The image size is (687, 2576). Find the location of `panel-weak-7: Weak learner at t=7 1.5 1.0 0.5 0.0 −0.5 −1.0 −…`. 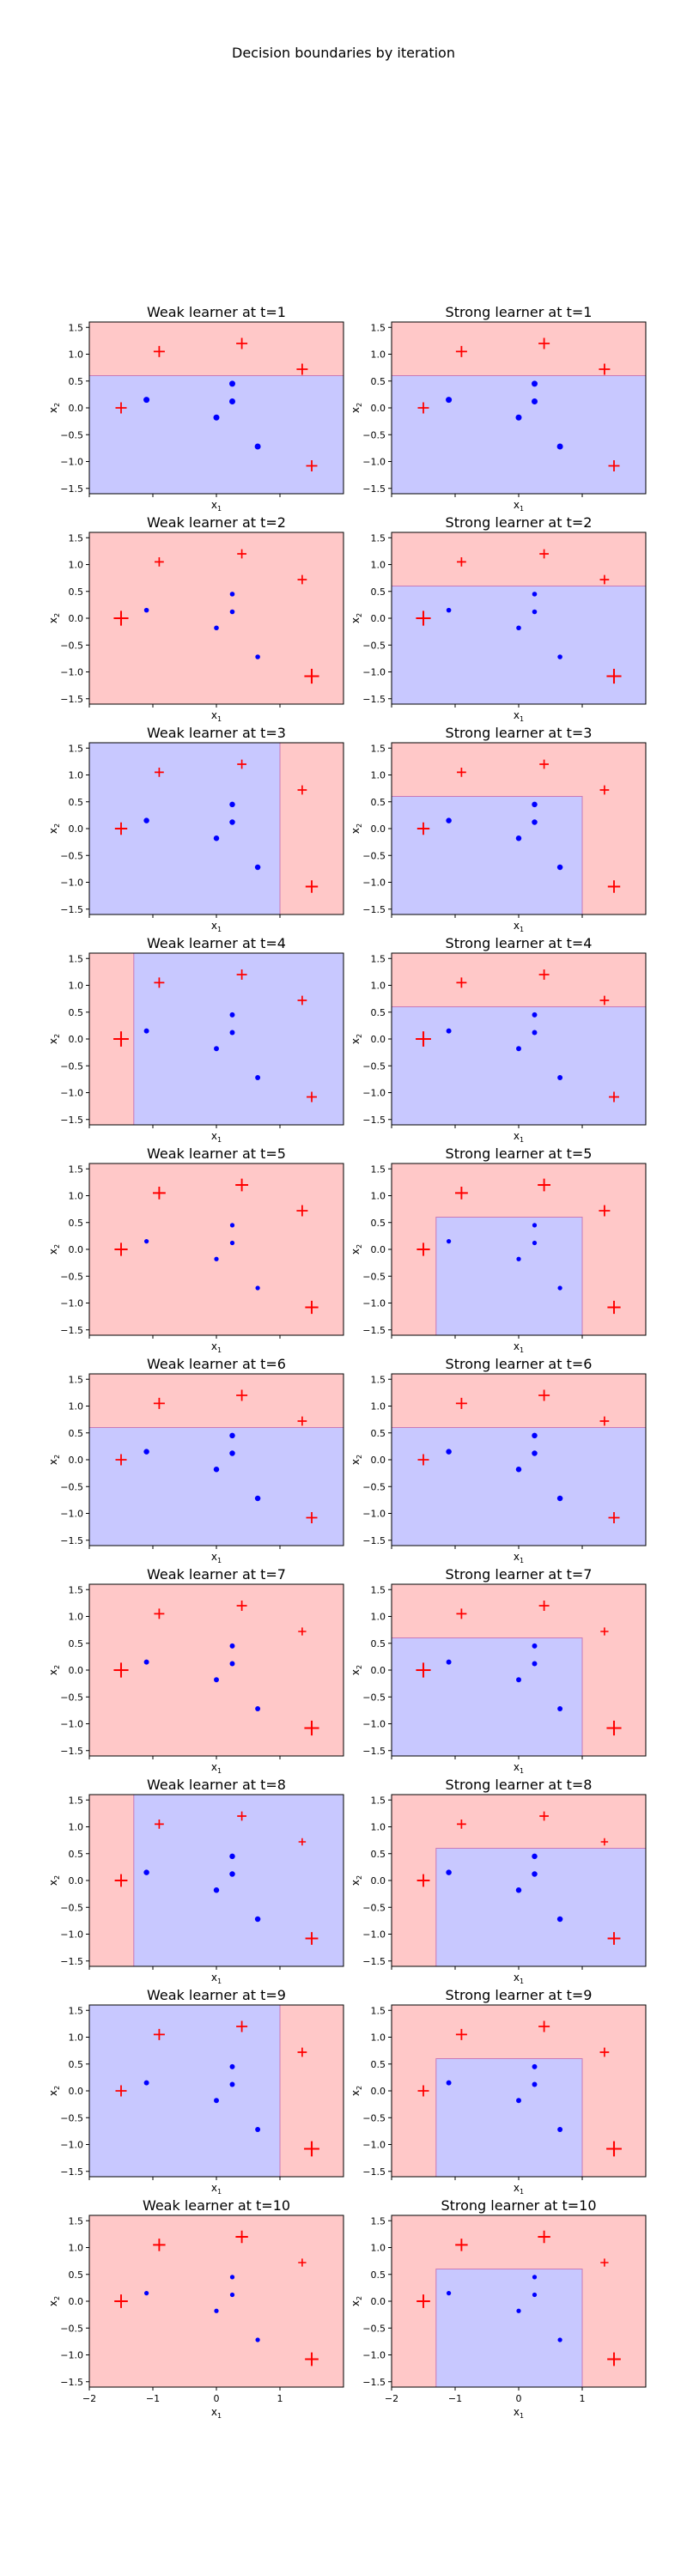

panel-weak-7: Weak learner at t=7 1.5 1.0 0.5 0.0 −0.5 −1.0 −… is located at coordinates (195, 1671).